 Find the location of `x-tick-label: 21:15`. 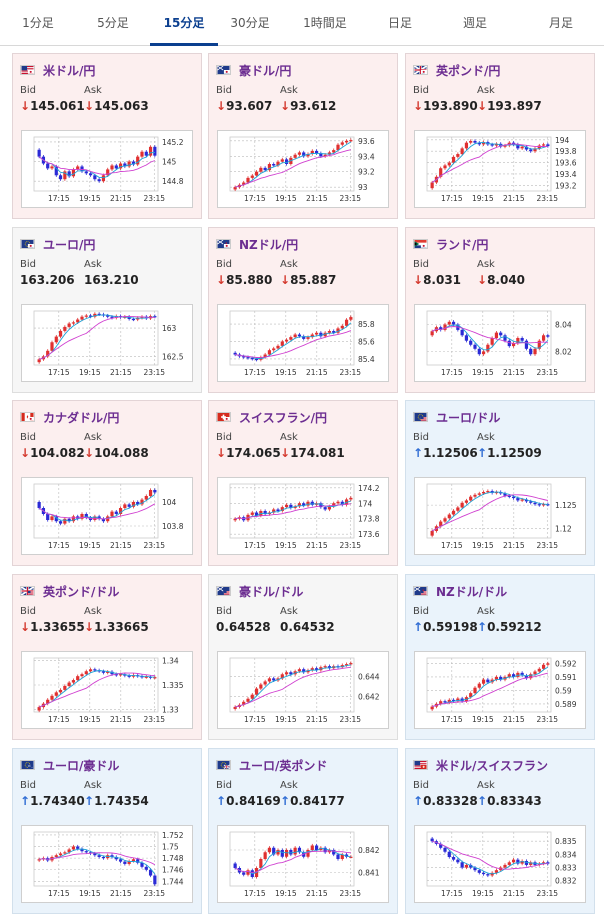

x-tick-label: 21:15 is located at coordinates (514, 545).